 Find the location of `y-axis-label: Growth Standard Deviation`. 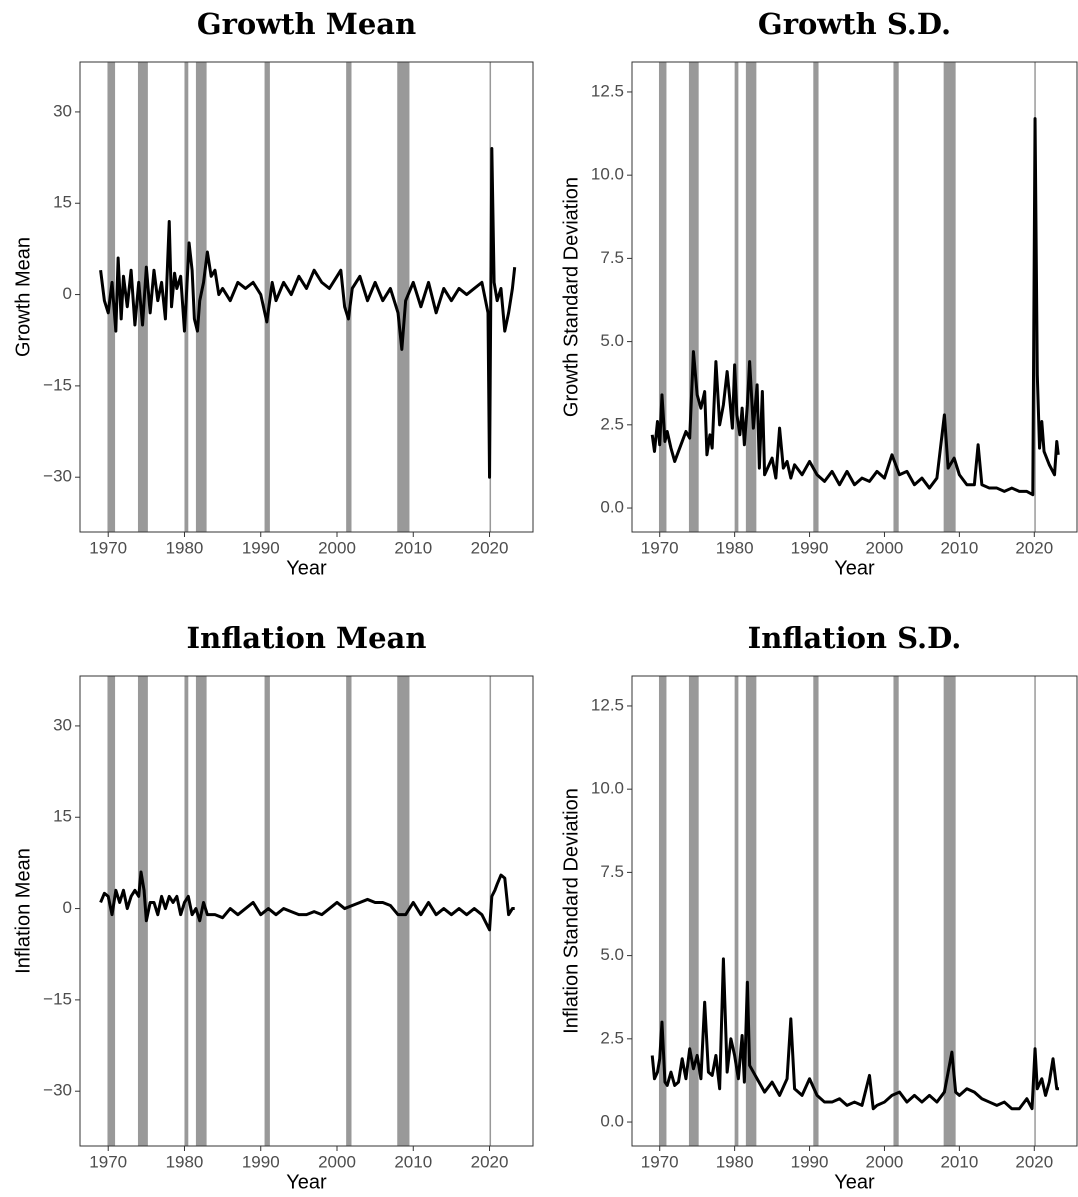

y-axis-label: Growth Standard Deviation is located at coordinates (571, 297).